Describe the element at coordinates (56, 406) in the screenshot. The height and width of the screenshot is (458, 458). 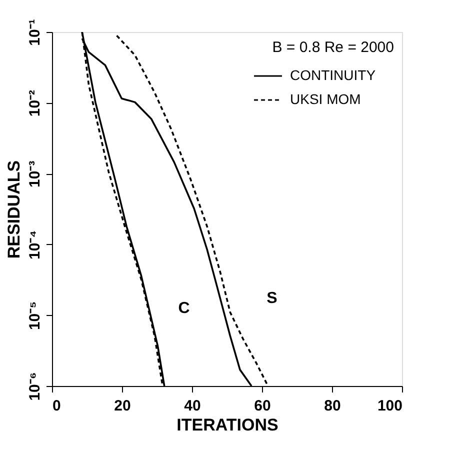
I see `x-tick-label: 0` at that location.